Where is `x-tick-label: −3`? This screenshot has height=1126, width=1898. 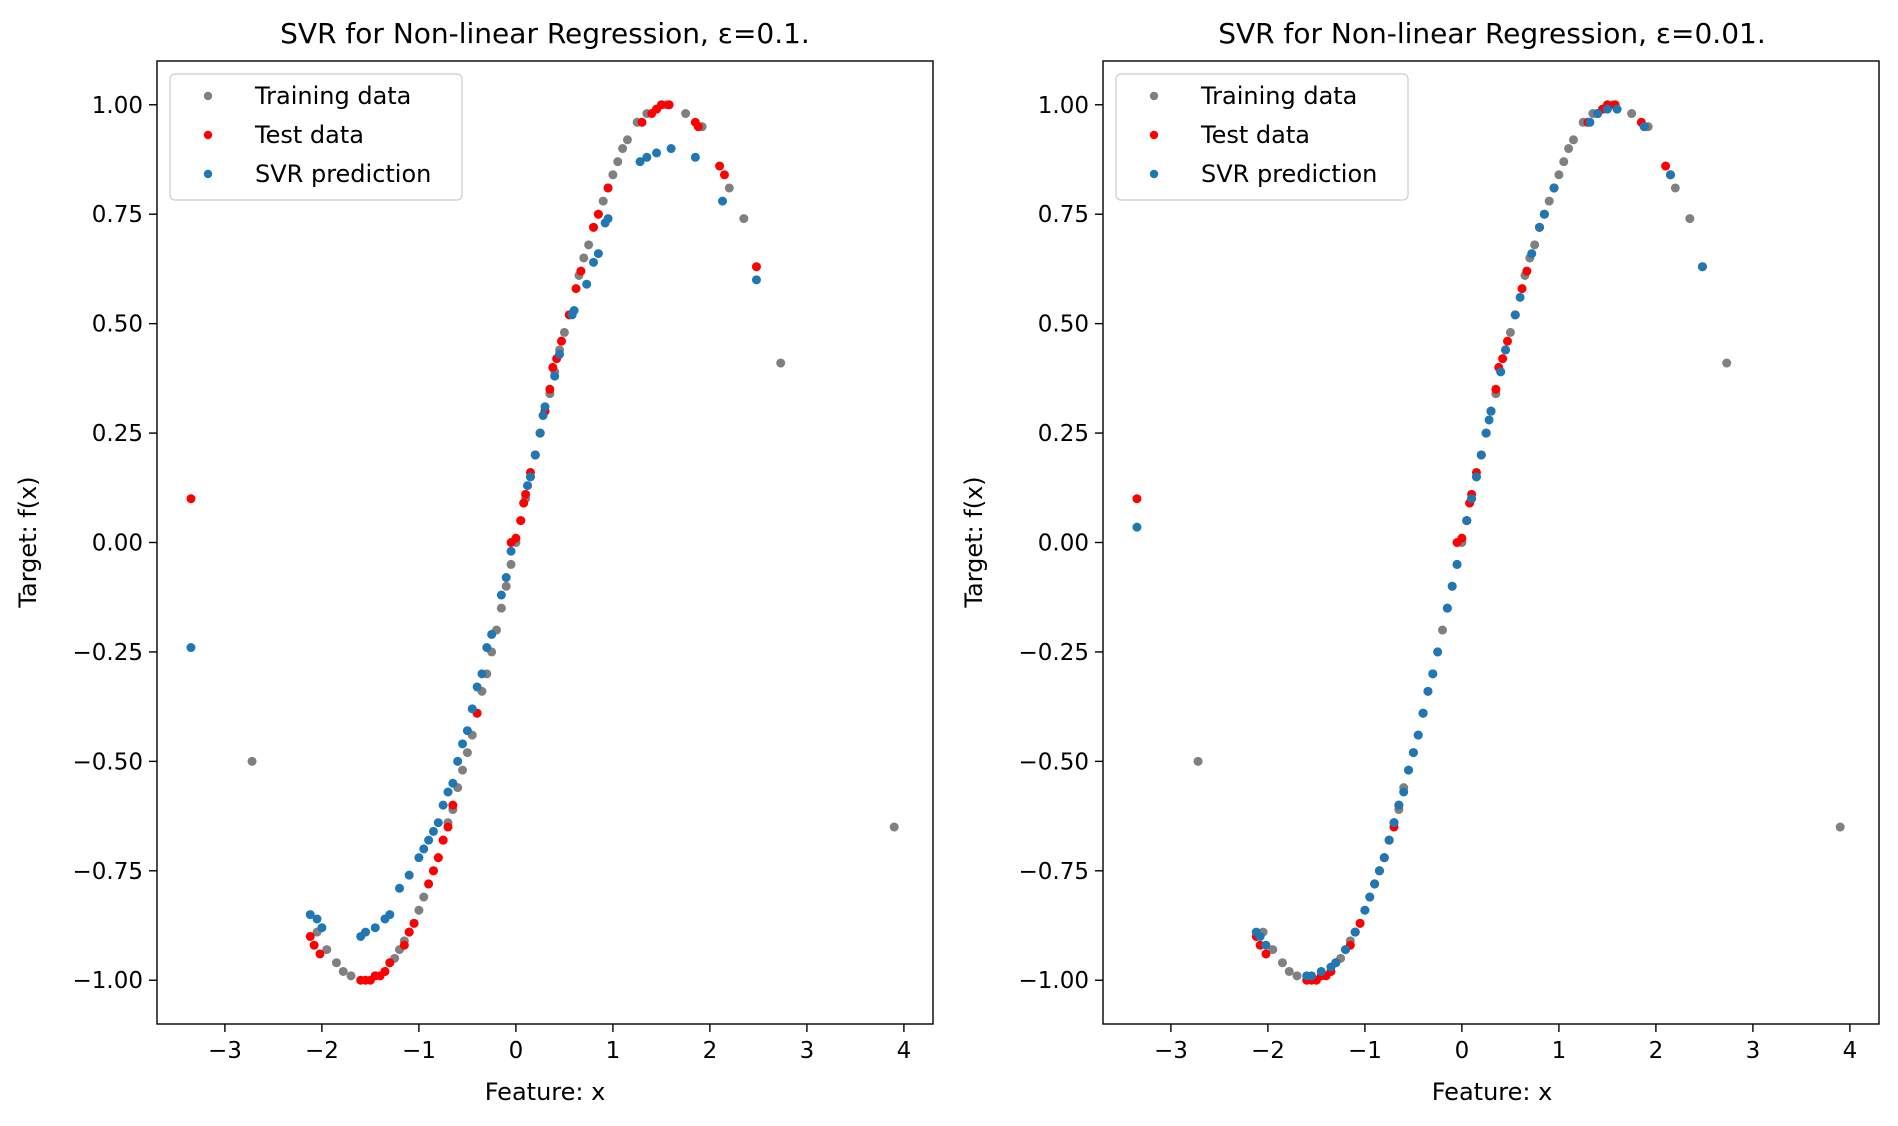 x-tick-label: −3 is located at coordinates (225, 1051).